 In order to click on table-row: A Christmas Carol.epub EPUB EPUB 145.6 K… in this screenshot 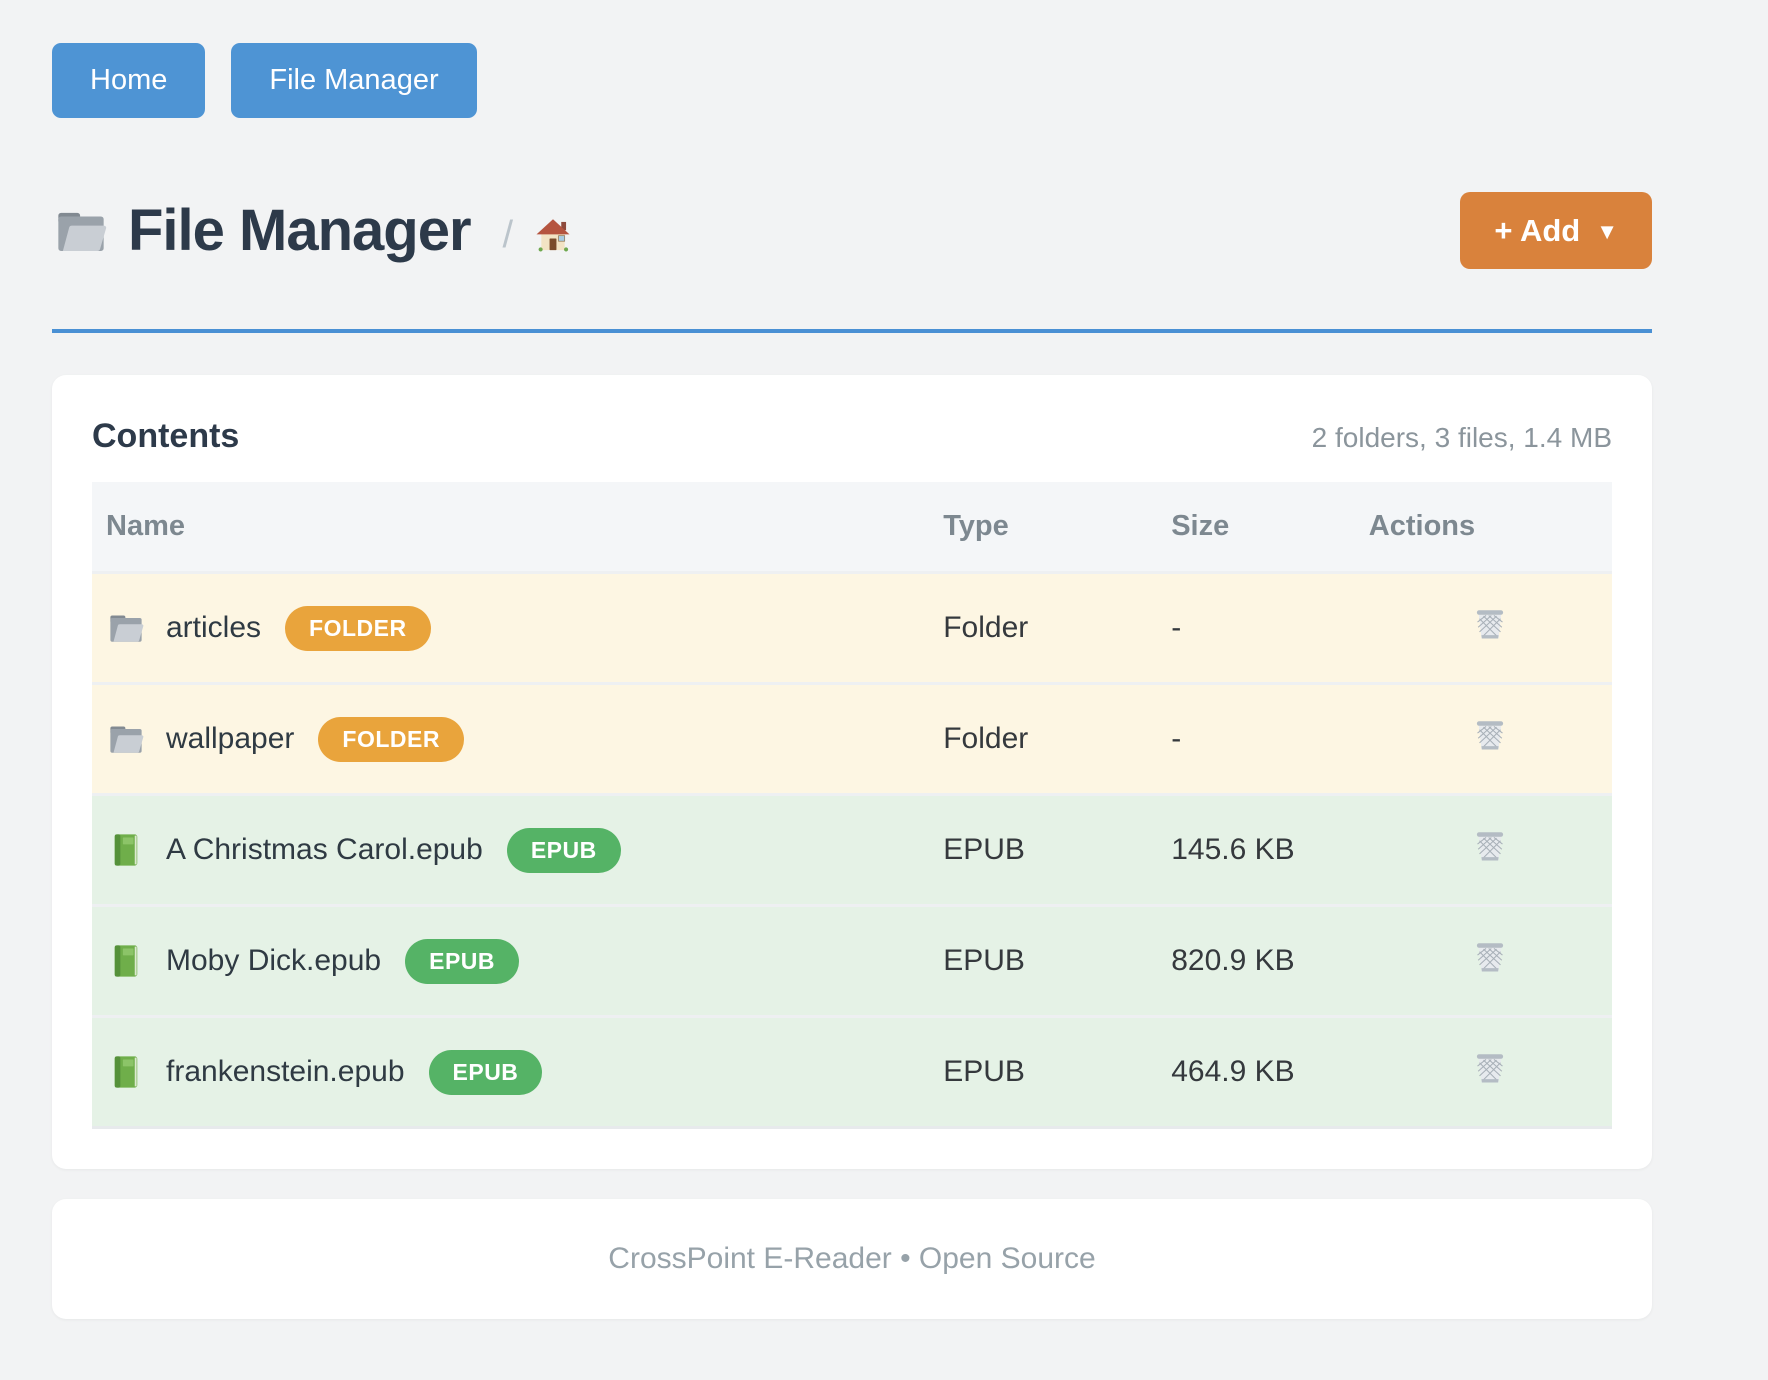, I will do `click(852, 849)`.